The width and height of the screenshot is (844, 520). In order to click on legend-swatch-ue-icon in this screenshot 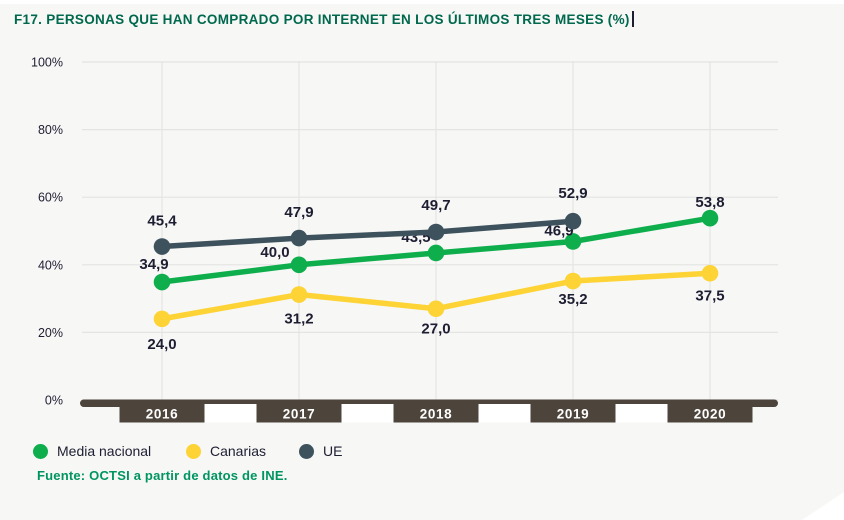, I will do `click(306, 451)`.